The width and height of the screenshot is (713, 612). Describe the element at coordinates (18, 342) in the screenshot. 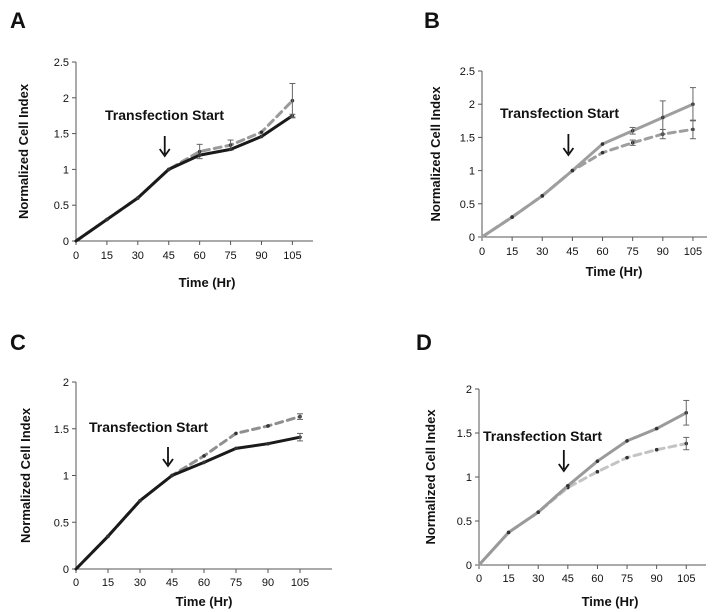

I see `panel-letter: C` at that location.